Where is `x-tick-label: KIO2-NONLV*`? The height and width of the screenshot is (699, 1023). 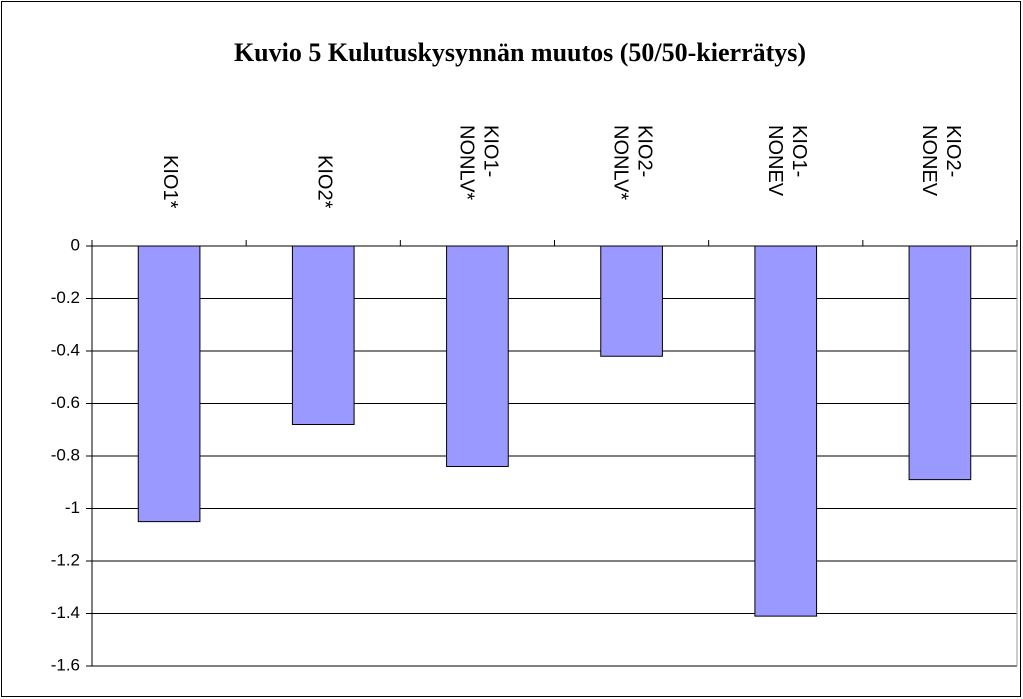 x-tick-label: KIO2-NONLV* is located at coordinates (632, 162).